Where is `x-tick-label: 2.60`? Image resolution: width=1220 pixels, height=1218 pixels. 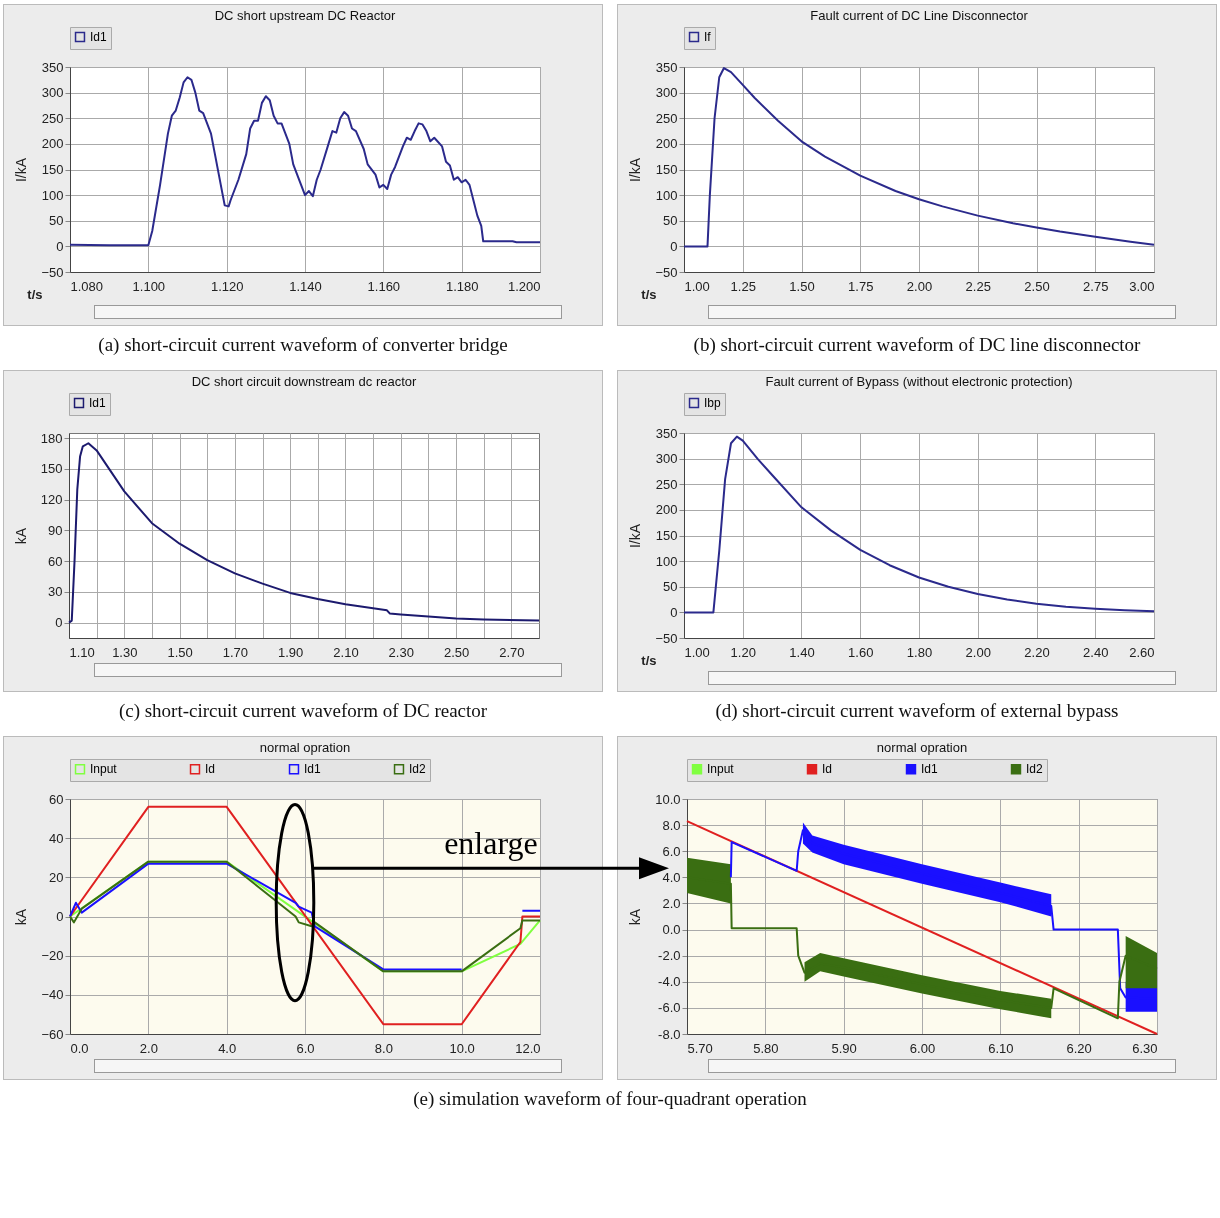 x-tick-label: 2.60 is located at coordinates (1142, 652).